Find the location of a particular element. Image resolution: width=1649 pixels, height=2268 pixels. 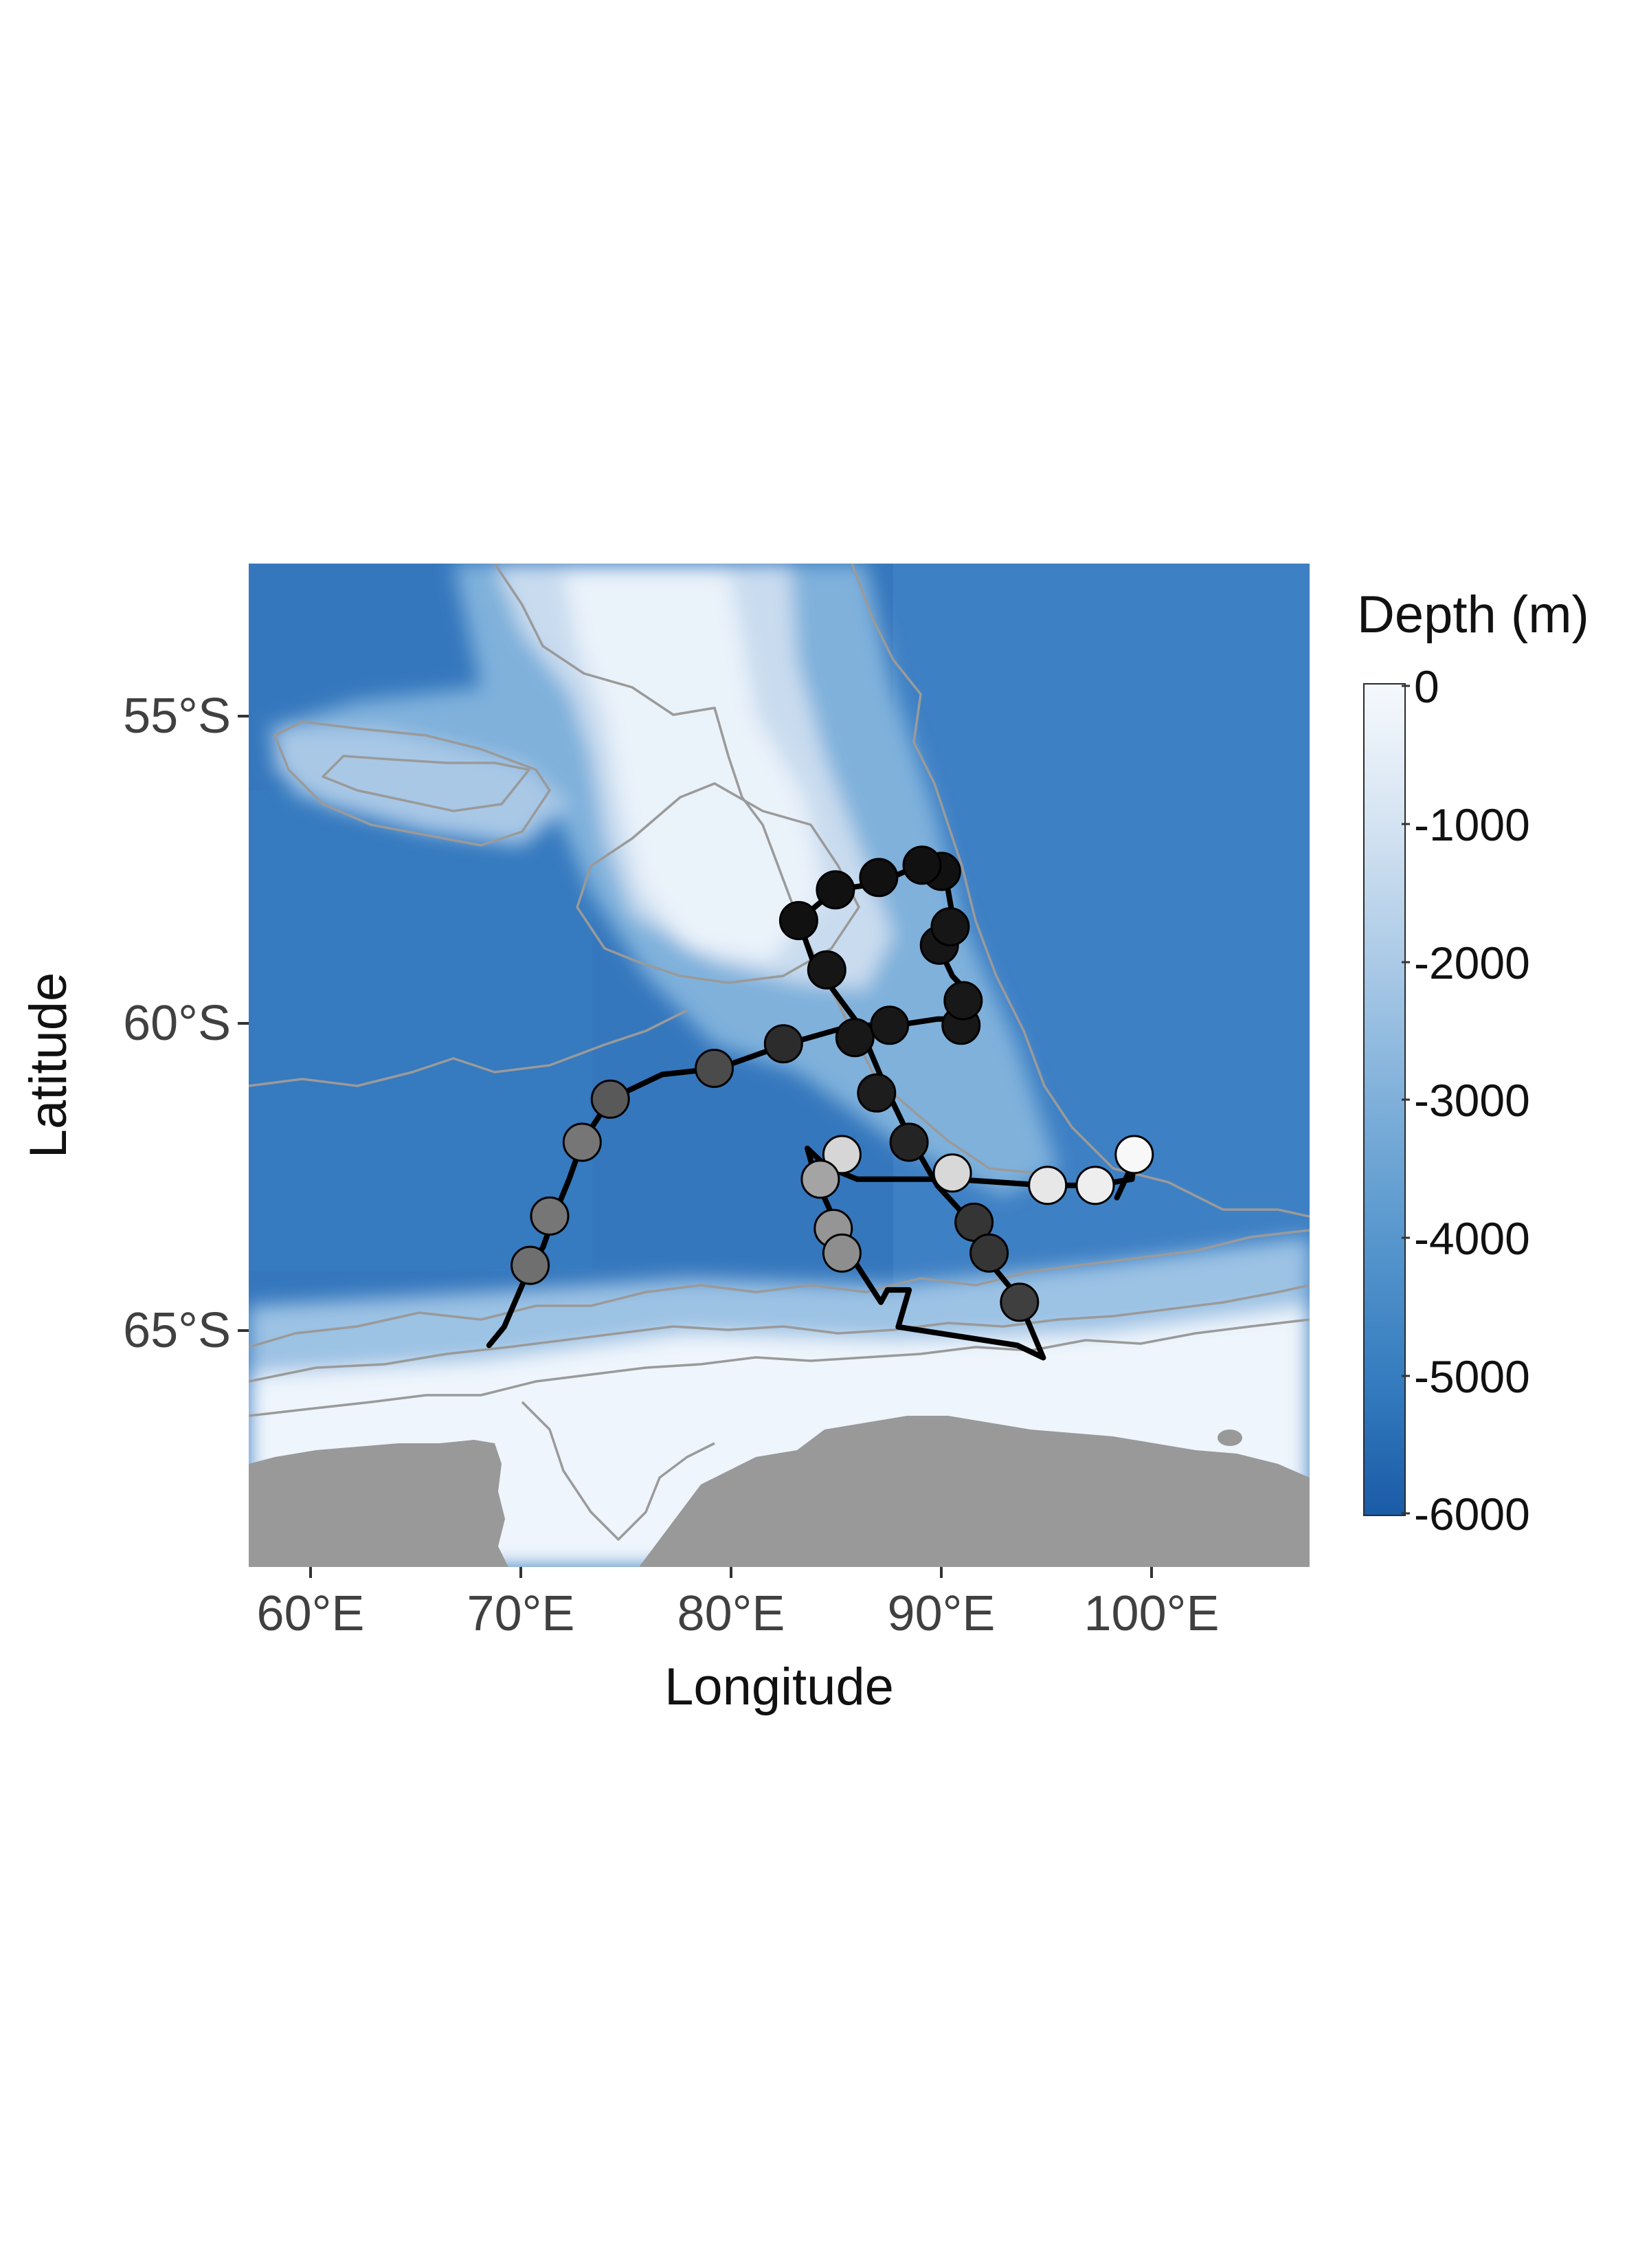

plateau-crest is located at coordinates (693, 766).